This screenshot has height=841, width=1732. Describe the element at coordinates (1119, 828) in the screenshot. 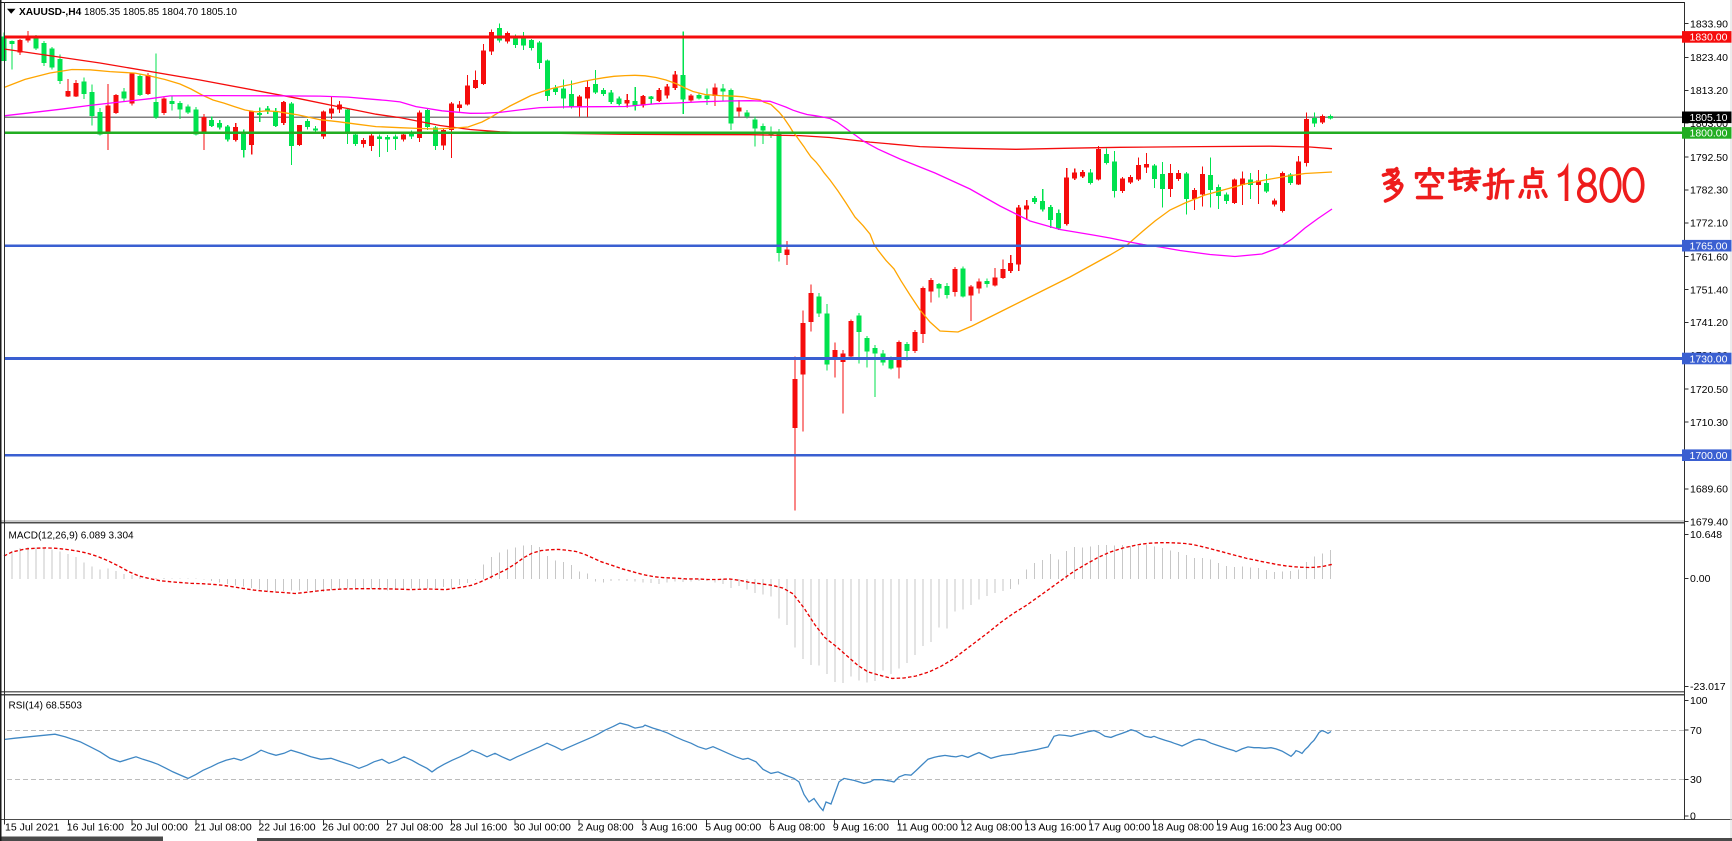

I see `svg-text: 17 Aug 00:00` at that location.